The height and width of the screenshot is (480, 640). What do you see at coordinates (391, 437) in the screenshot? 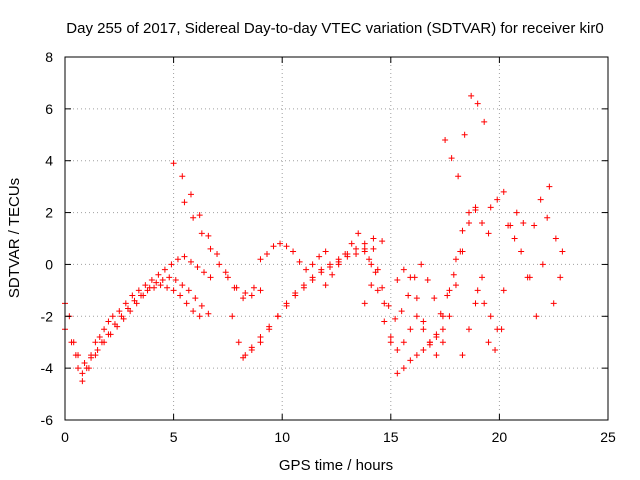
I see `x-tick-label: 15` at bounding box center [391, 437].